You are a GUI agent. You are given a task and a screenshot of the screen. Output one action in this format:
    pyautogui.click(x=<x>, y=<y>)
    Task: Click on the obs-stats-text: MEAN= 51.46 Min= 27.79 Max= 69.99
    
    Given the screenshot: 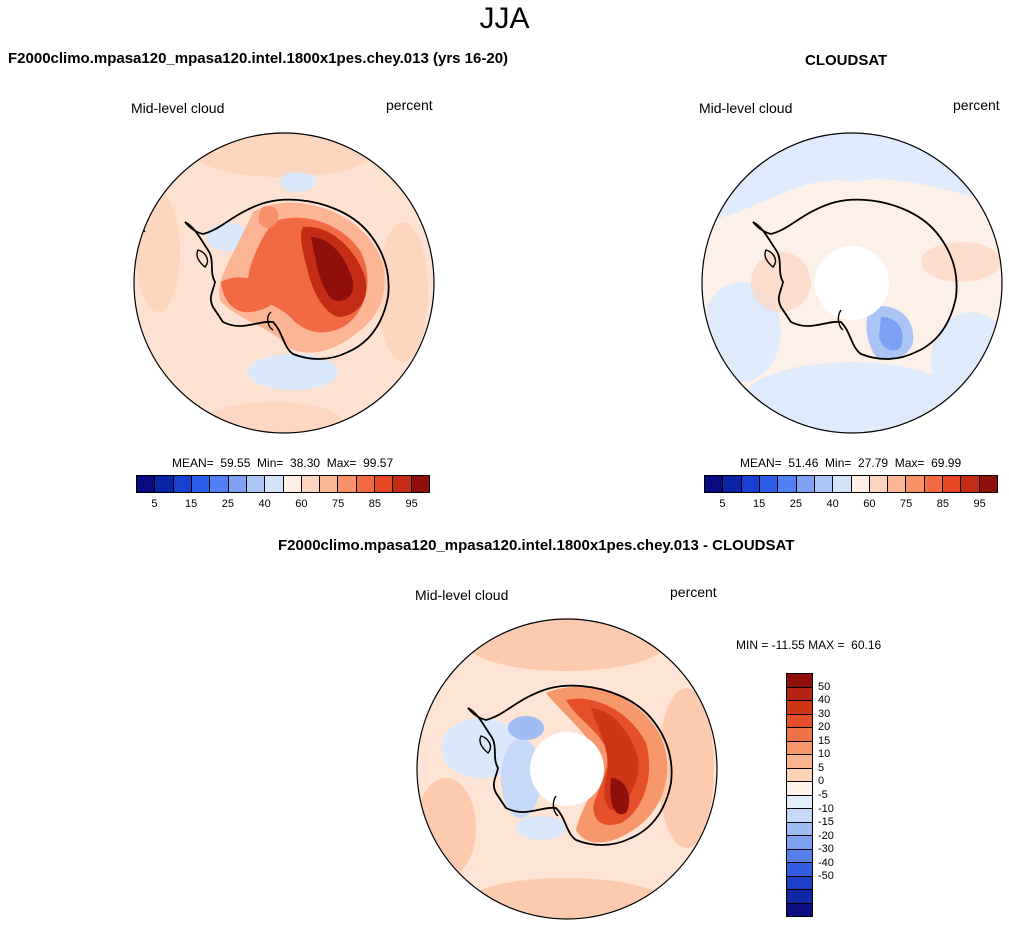 What is the action you would take?
    pyautogui.click(x=851, y=463)
    